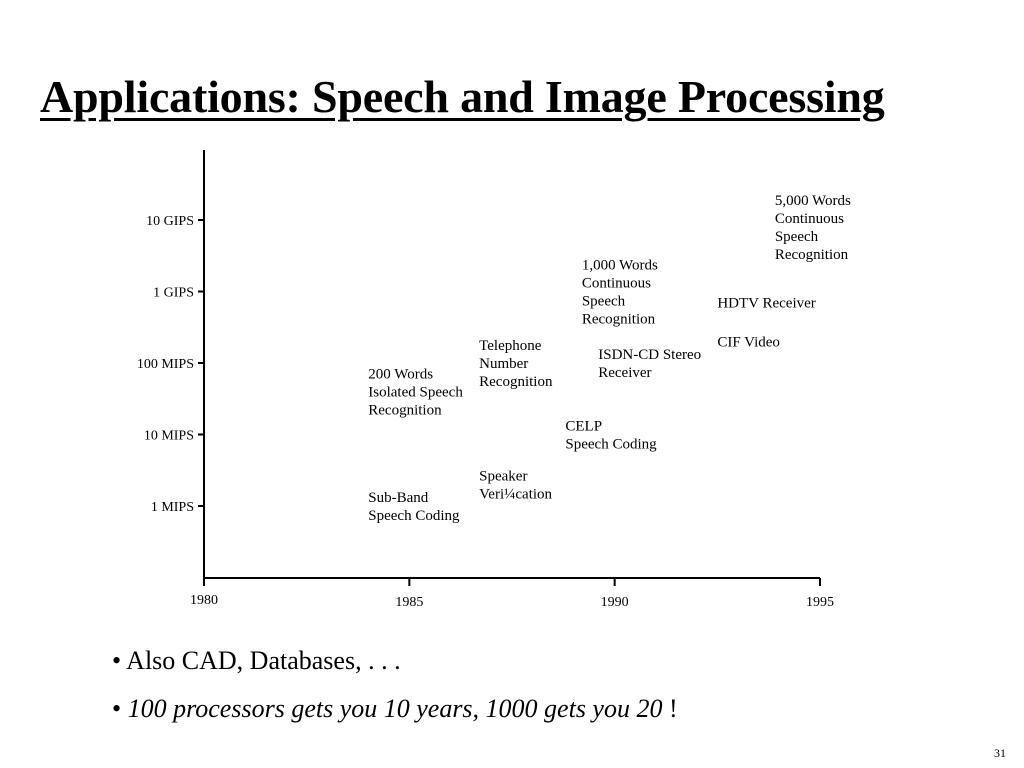 Image resolution: width=1024 pixels, height=768 pixels. What do you see at coordinates (172, 507) in the screenshot?
I see `y-tick-label: 1 MIPS` at bounding box center [172, 507].